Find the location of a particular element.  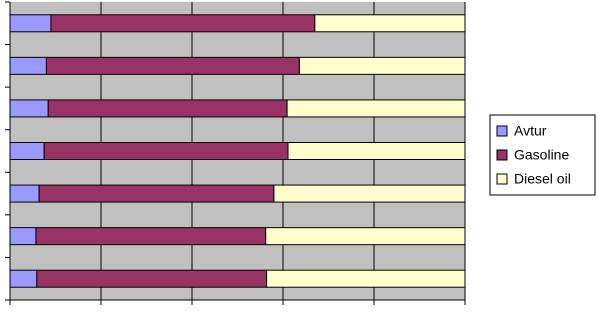

legend-items: Avtur Gasoline Diesel oil is located at coordinates (533, 155).